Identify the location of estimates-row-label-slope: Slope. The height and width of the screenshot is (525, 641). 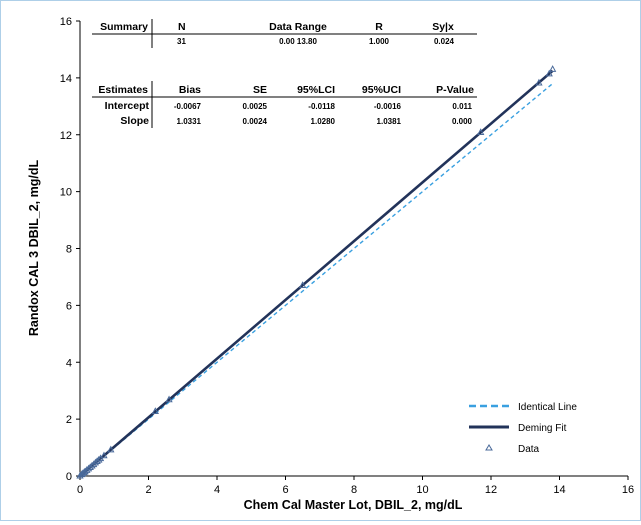
(134, 121).